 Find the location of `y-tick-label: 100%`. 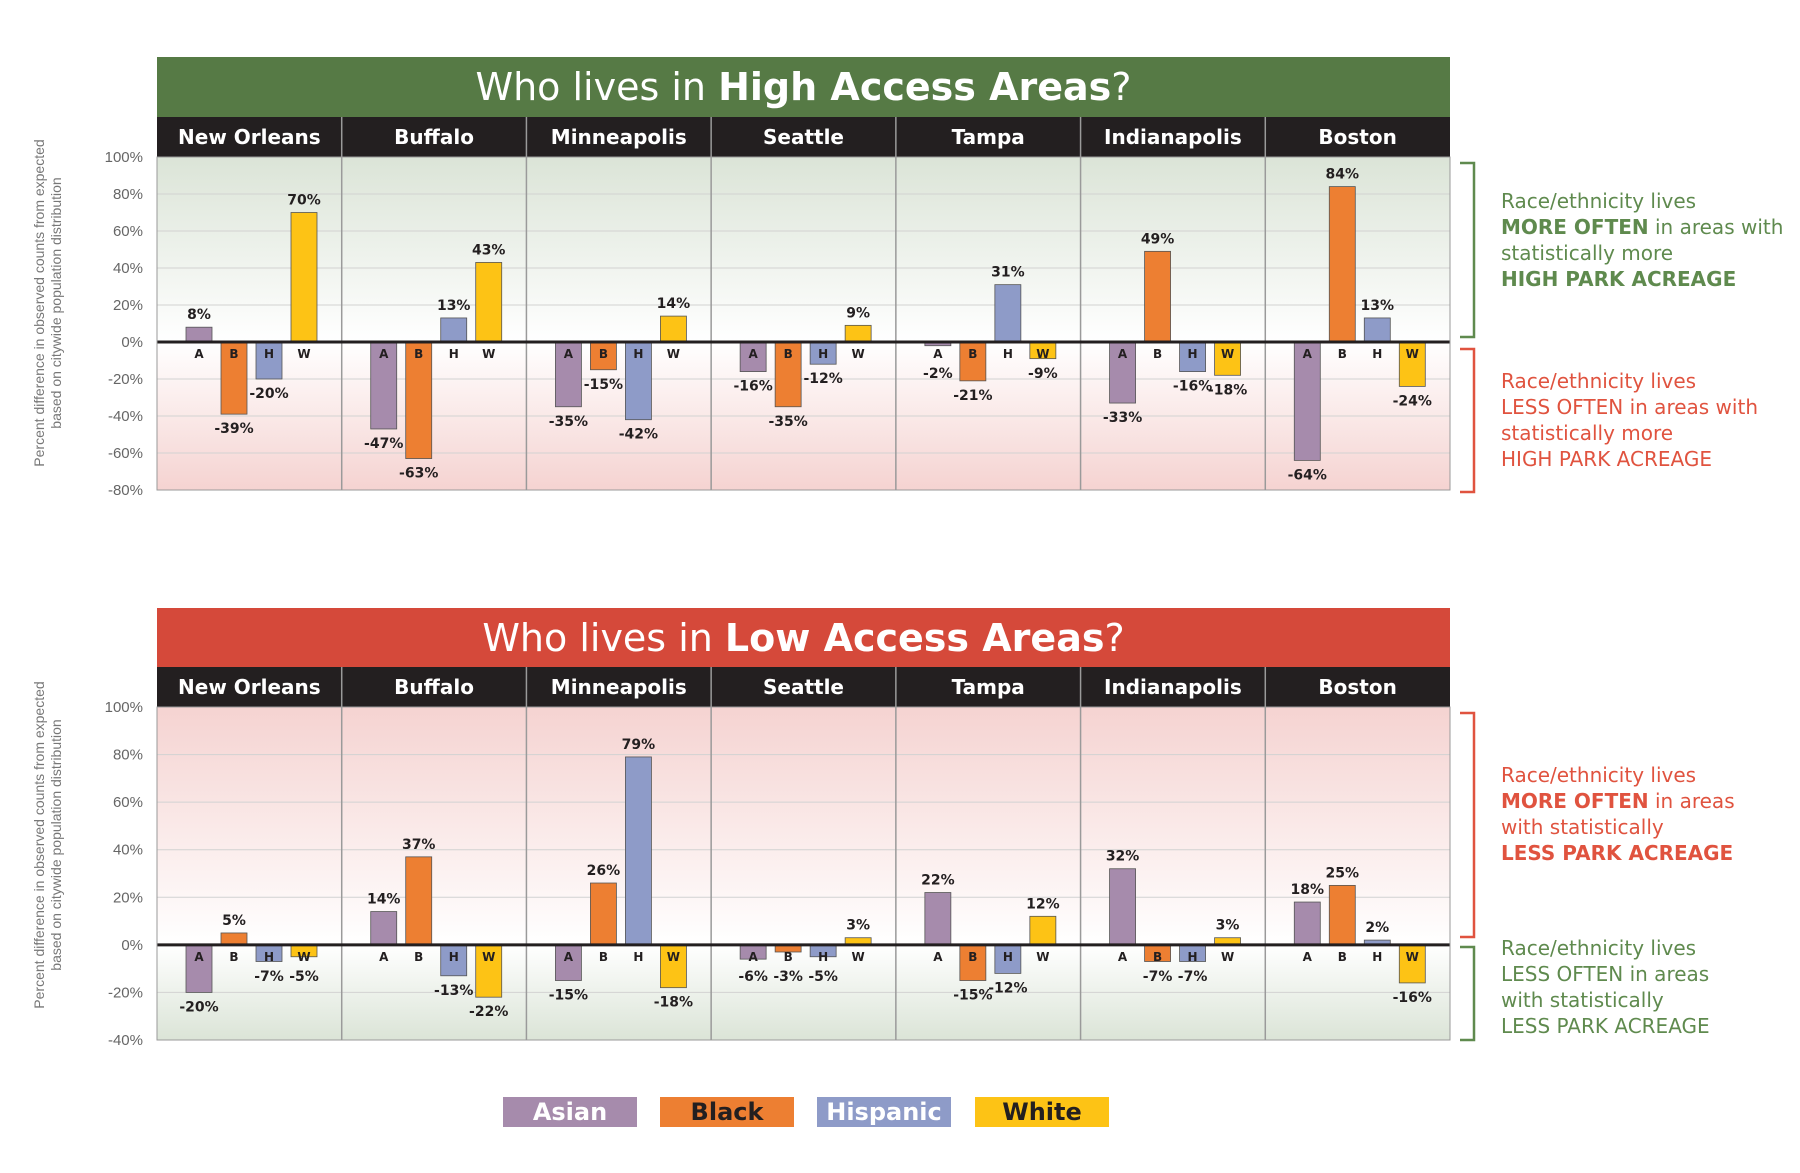

y-tick-label: 100% is located at coordinates (124, 707).